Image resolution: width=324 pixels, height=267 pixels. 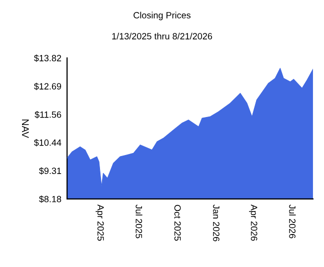 What do you see at coordinates (50, 199) in the screenshot?
I see `y-tick-label: $8.18` at bounding box center [50, 199].